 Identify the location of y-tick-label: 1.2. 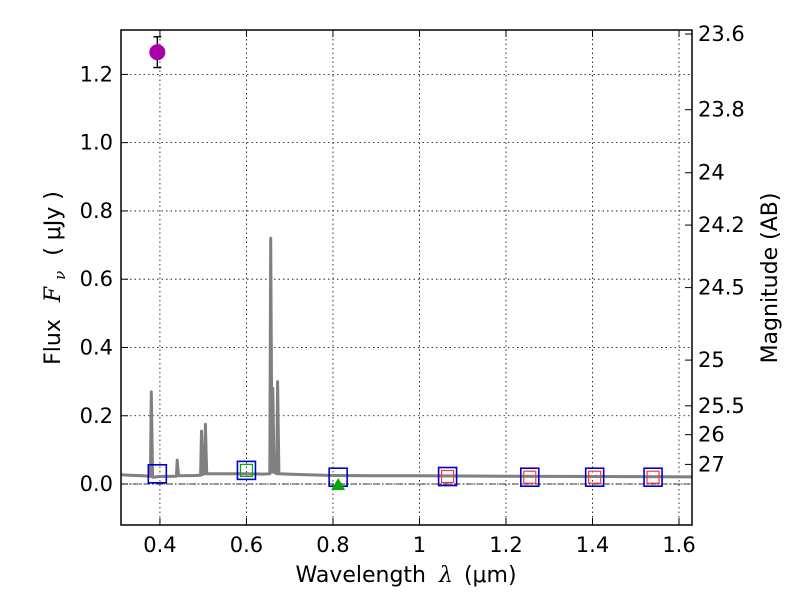
(96, 74).